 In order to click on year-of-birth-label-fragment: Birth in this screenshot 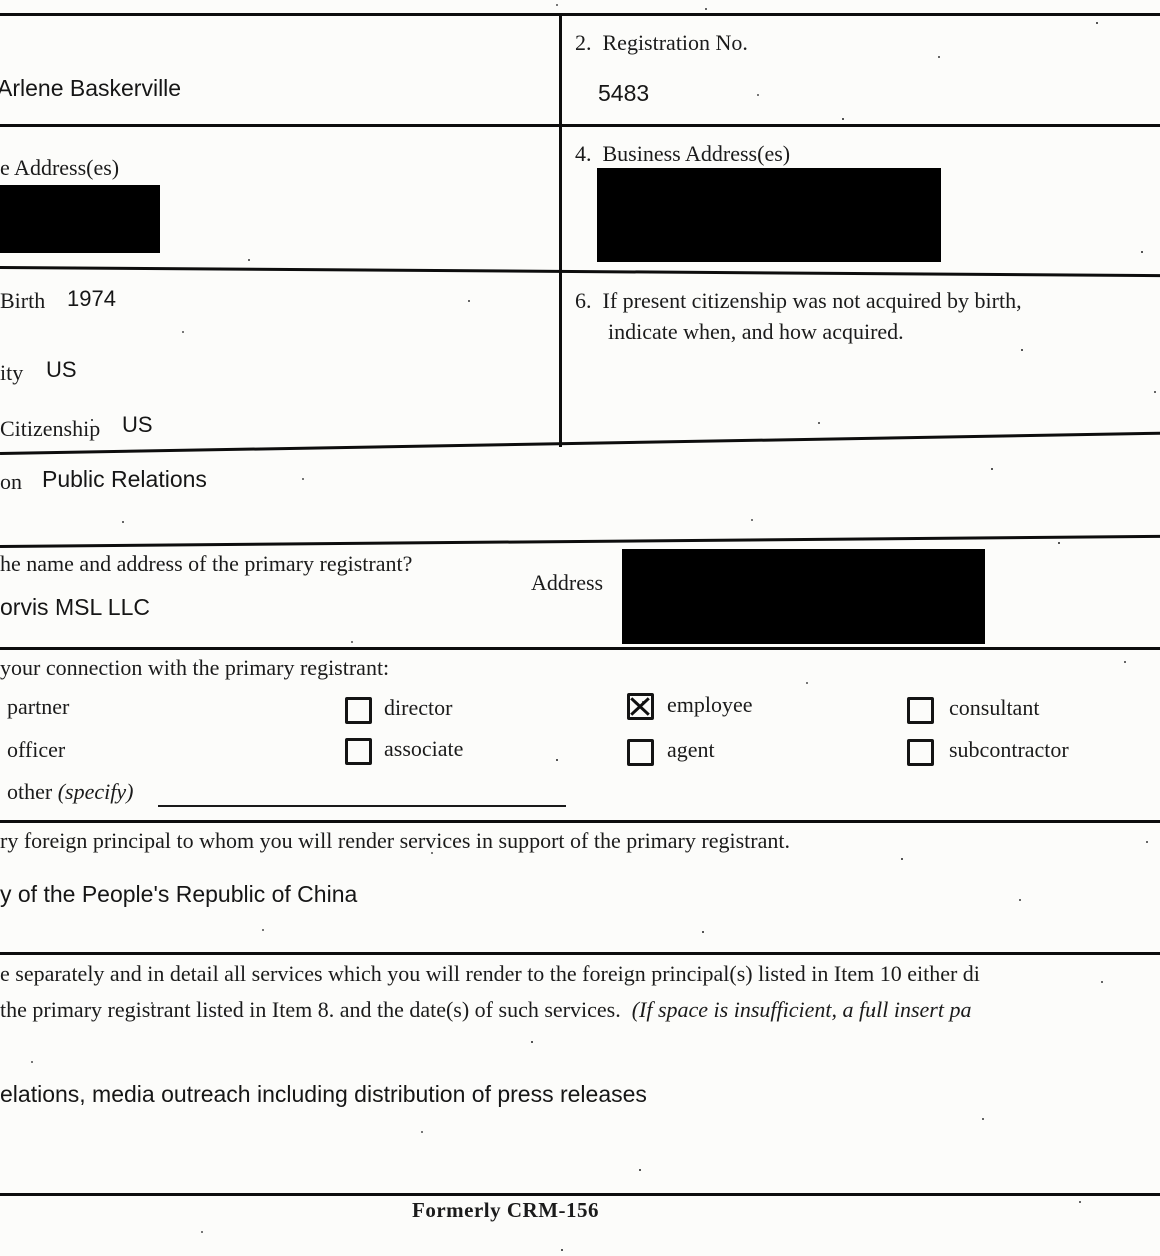, I will do `click(23, 300)`.